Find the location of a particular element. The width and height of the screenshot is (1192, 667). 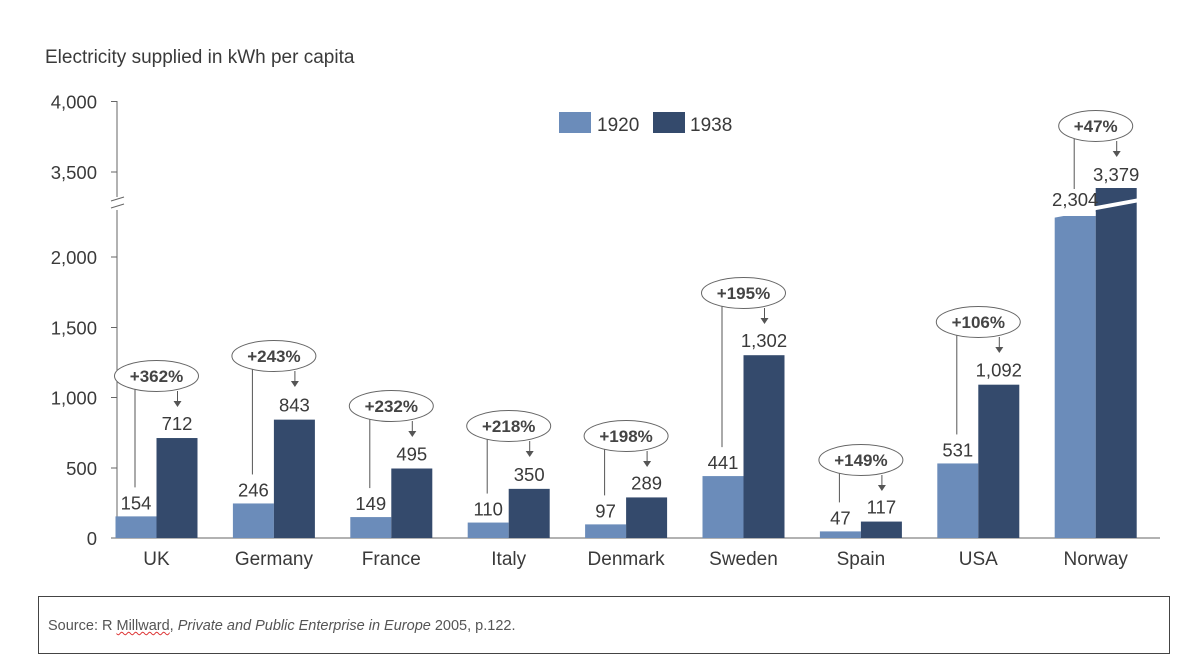

change-label: +198% is located at coordinates (625, 436).